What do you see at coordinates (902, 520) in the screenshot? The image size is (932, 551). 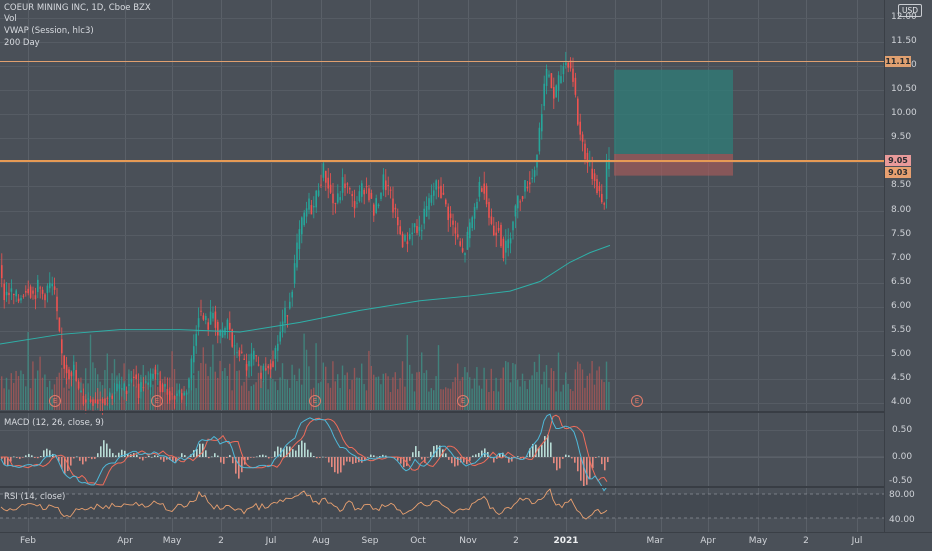 I see `rsi-axis-tick: 40.00` at bounding box center [902, 520].